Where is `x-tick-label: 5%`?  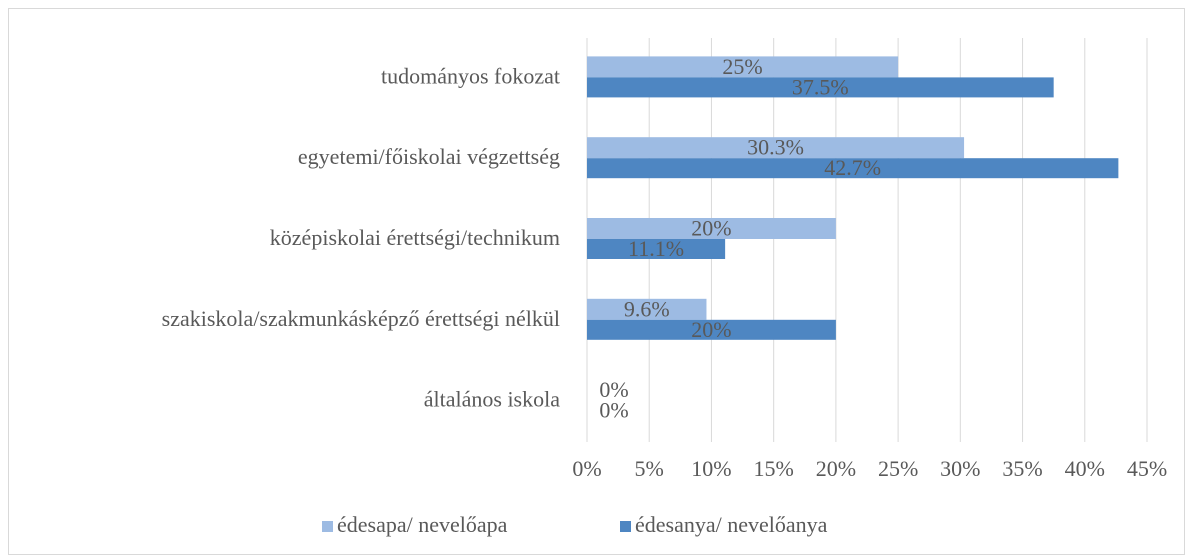 x-tick-label: 5% is located at coordinates (649, 468).